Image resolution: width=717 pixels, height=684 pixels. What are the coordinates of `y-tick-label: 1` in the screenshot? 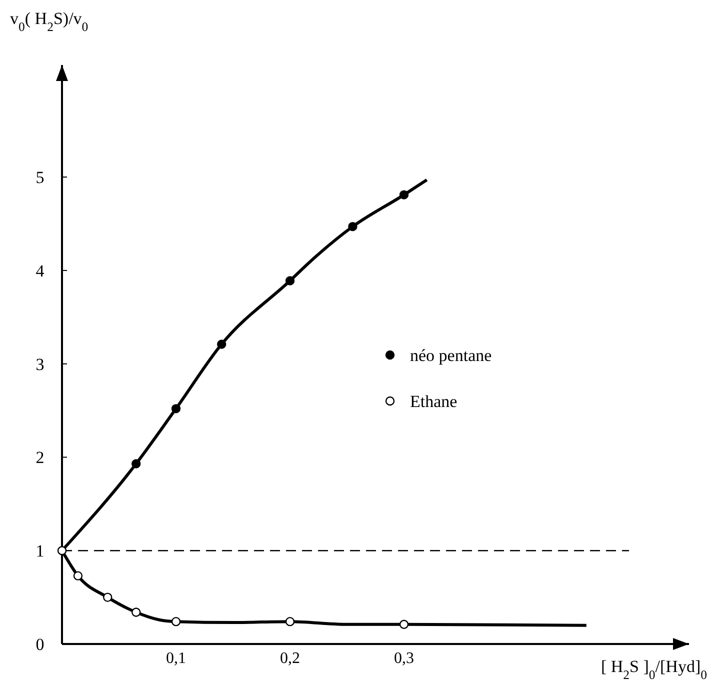 It's located at (40, 551).